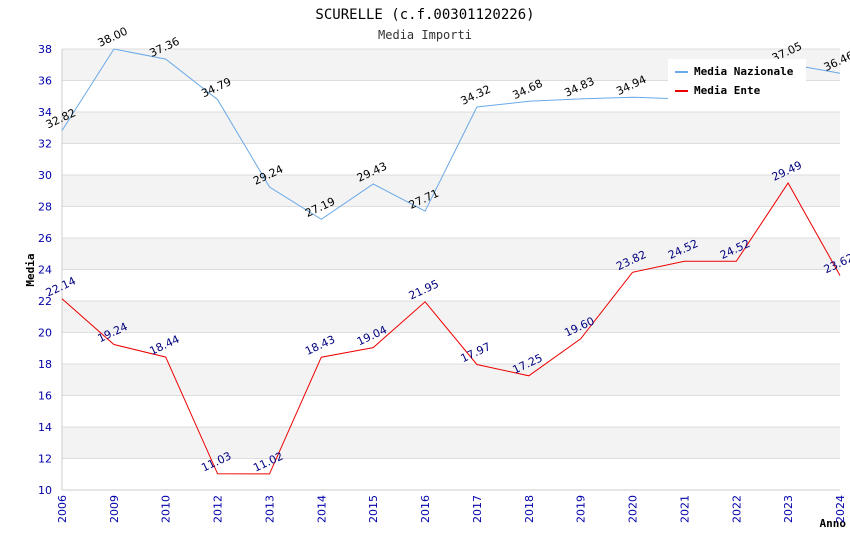  I want to click on x-tick-label: 2023, so click(788, 509).